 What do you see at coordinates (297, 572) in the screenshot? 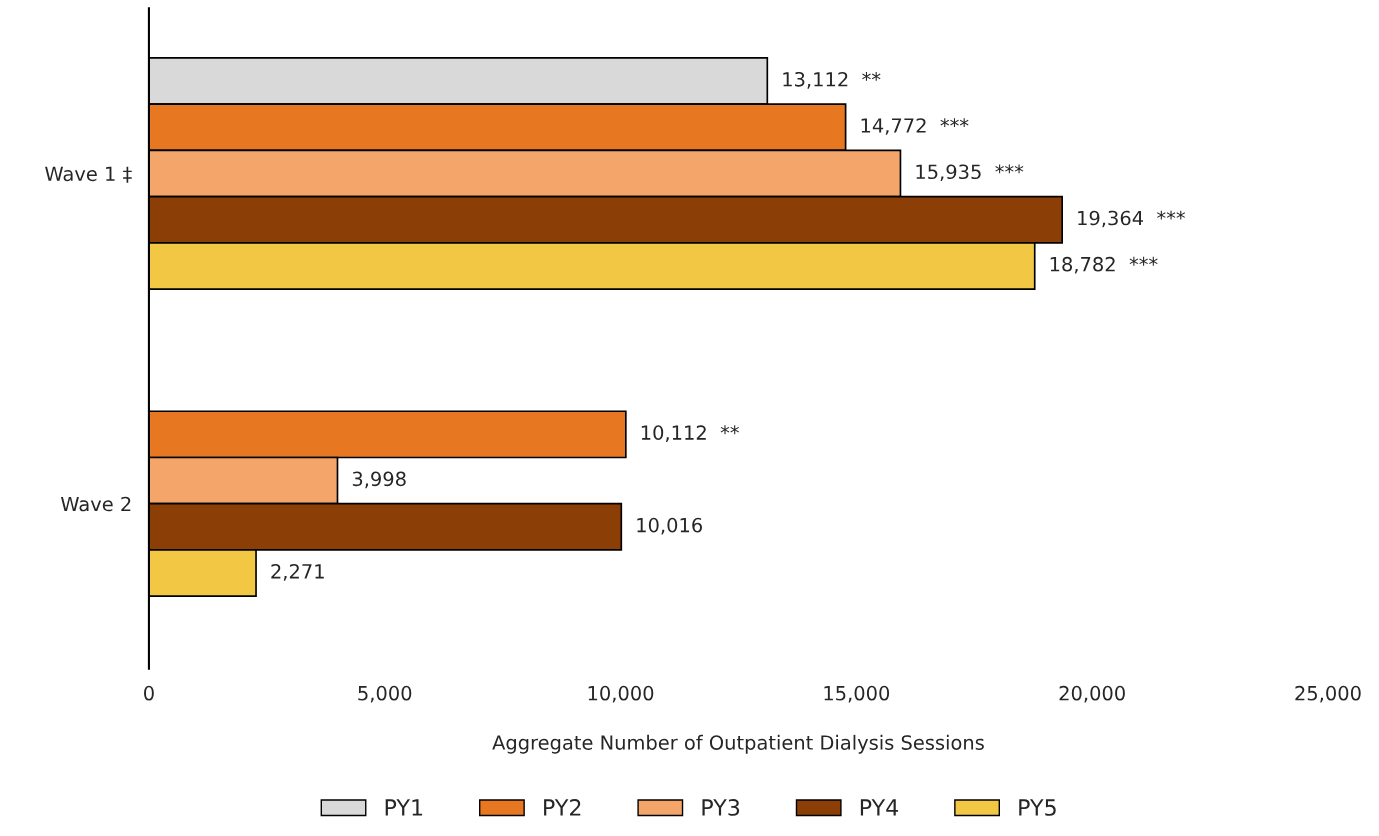
I see `data-label: 2,271` at bounding box center [297, 572].